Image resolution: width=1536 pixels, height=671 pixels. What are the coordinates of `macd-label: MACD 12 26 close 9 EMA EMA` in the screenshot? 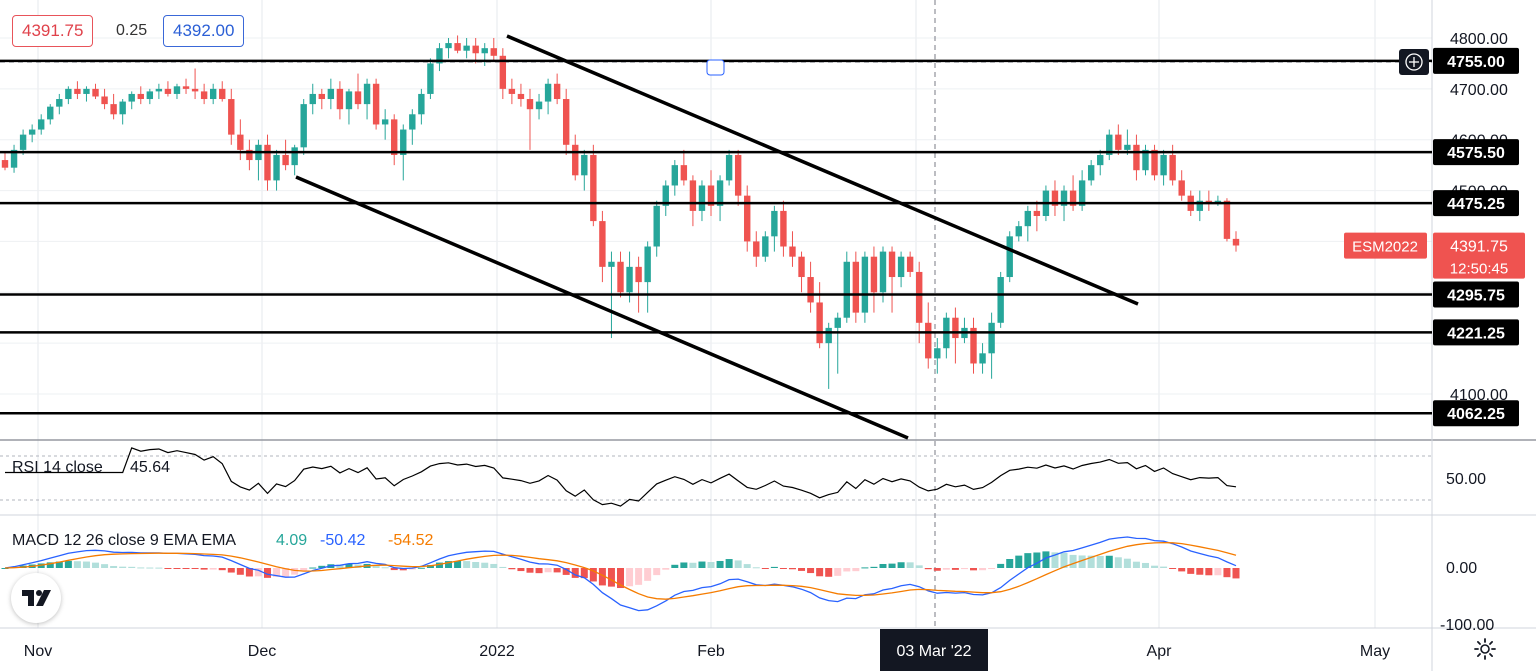 It's located at (124, 540).